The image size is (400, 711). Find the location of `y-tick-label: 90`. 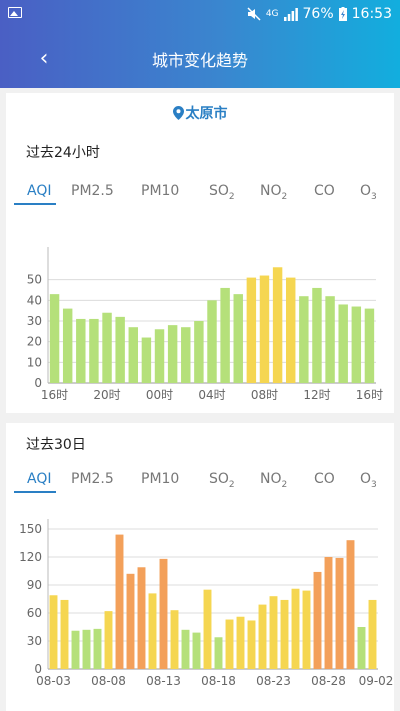

y-tick-label: 90 is located at coordinates (34, 585).